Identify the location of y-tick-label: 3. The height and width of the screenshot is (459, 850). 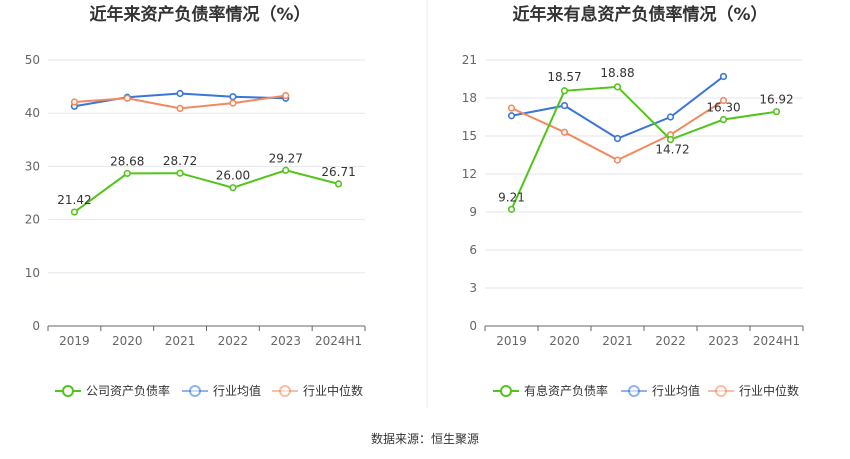
(473, 288).